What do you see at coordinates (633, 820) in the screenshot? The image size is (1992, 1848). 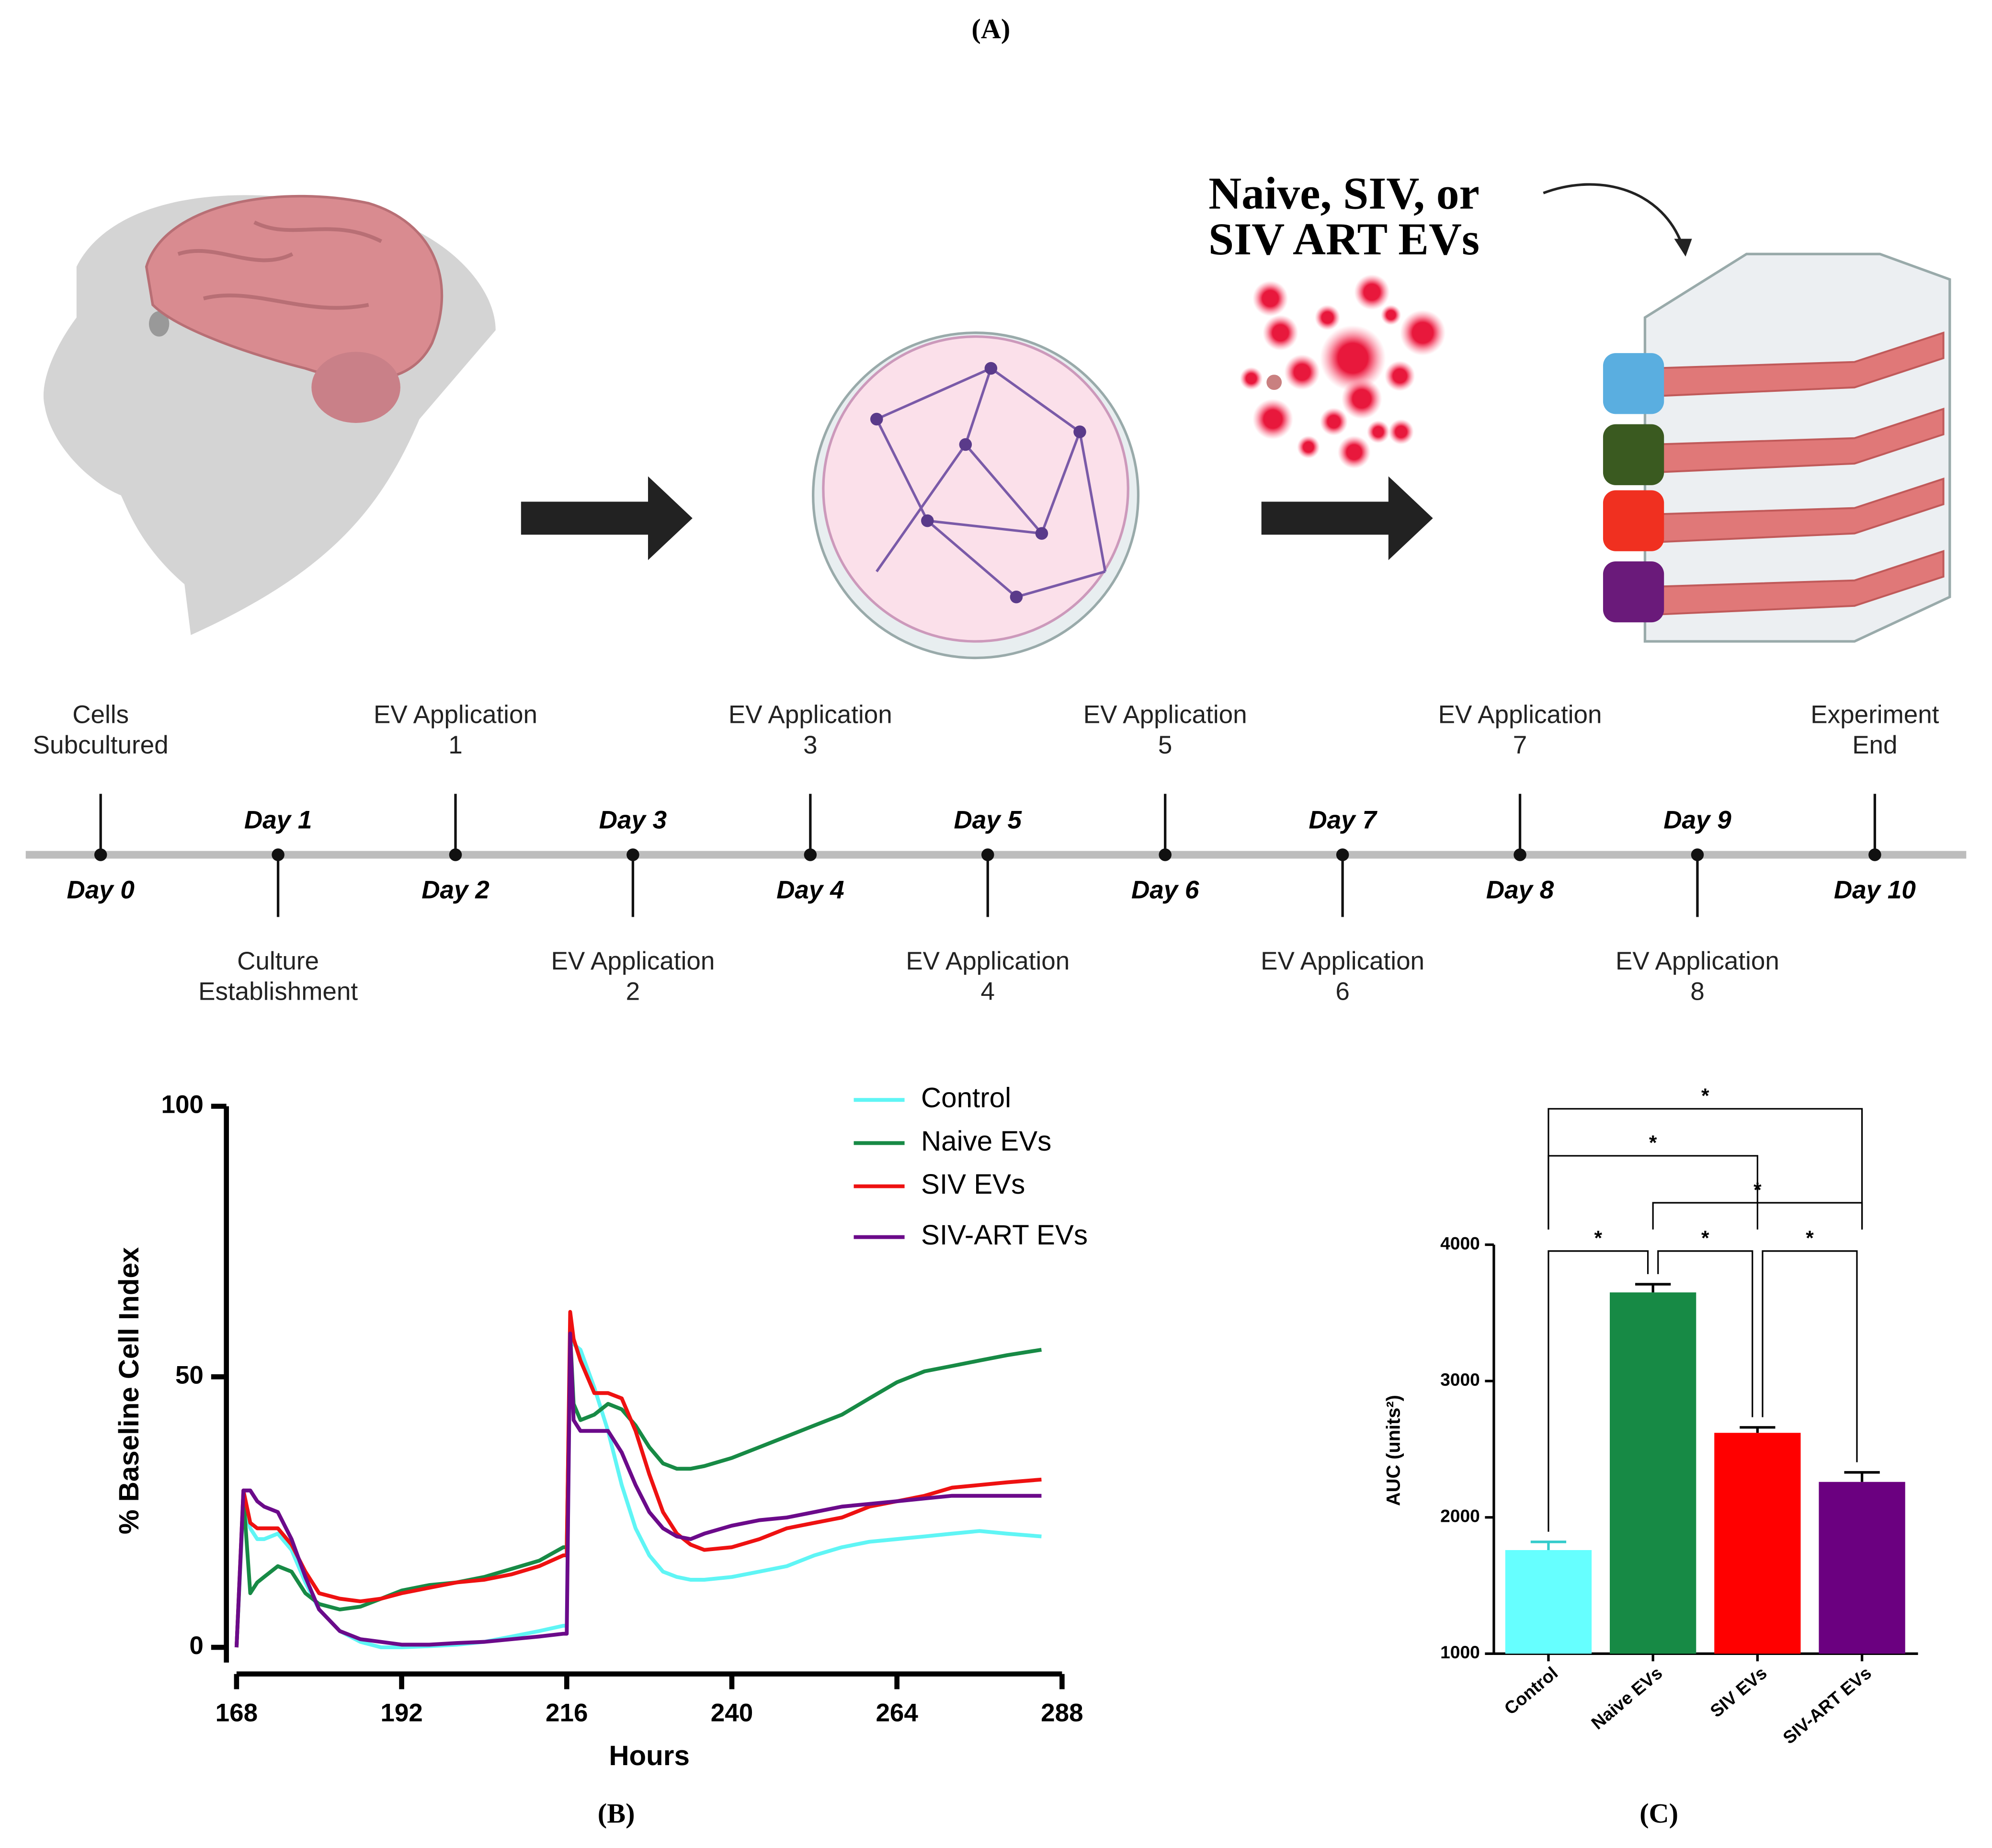 I see `day-label: Day 3` at bounding box center [633, 820].